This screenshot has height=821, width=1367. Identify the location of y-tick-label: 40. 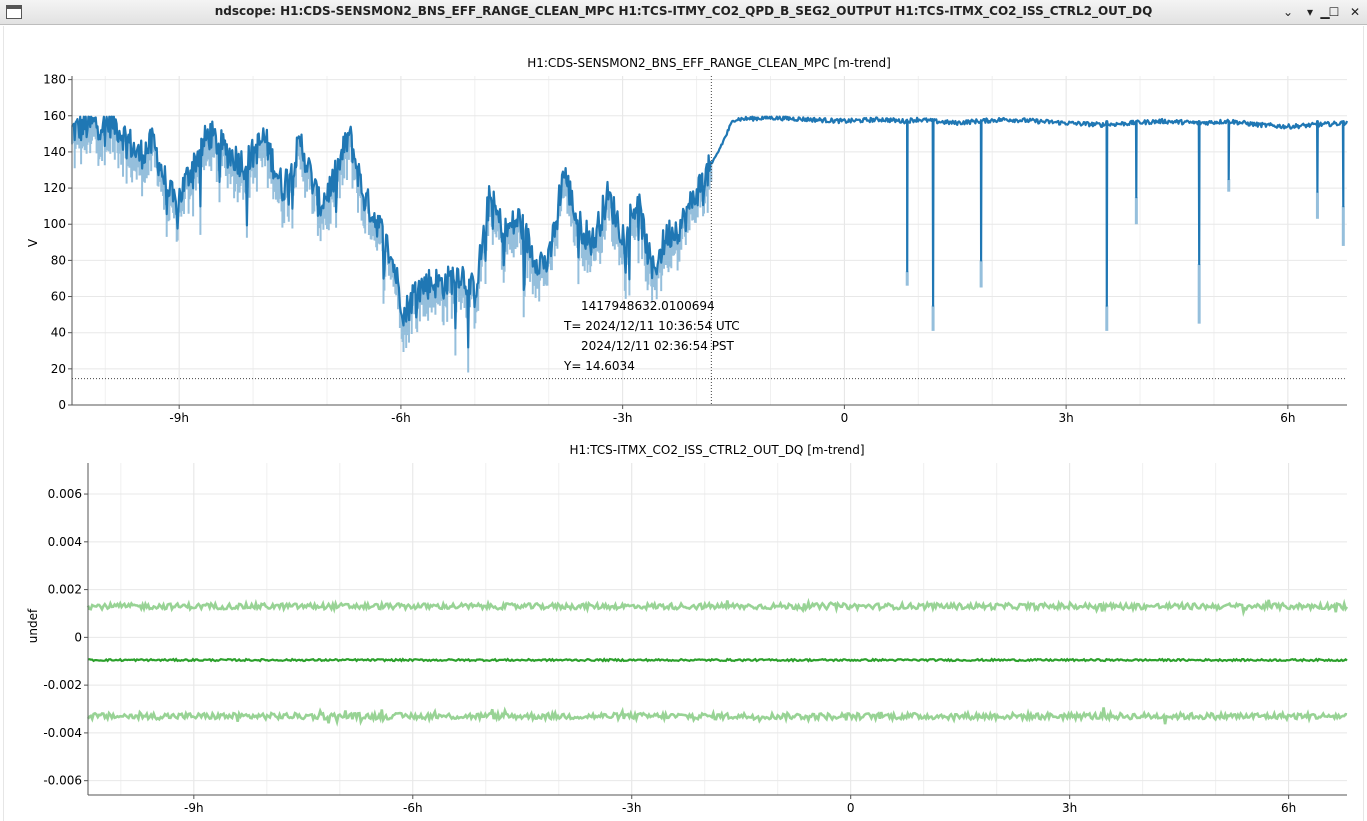
(58, 333).